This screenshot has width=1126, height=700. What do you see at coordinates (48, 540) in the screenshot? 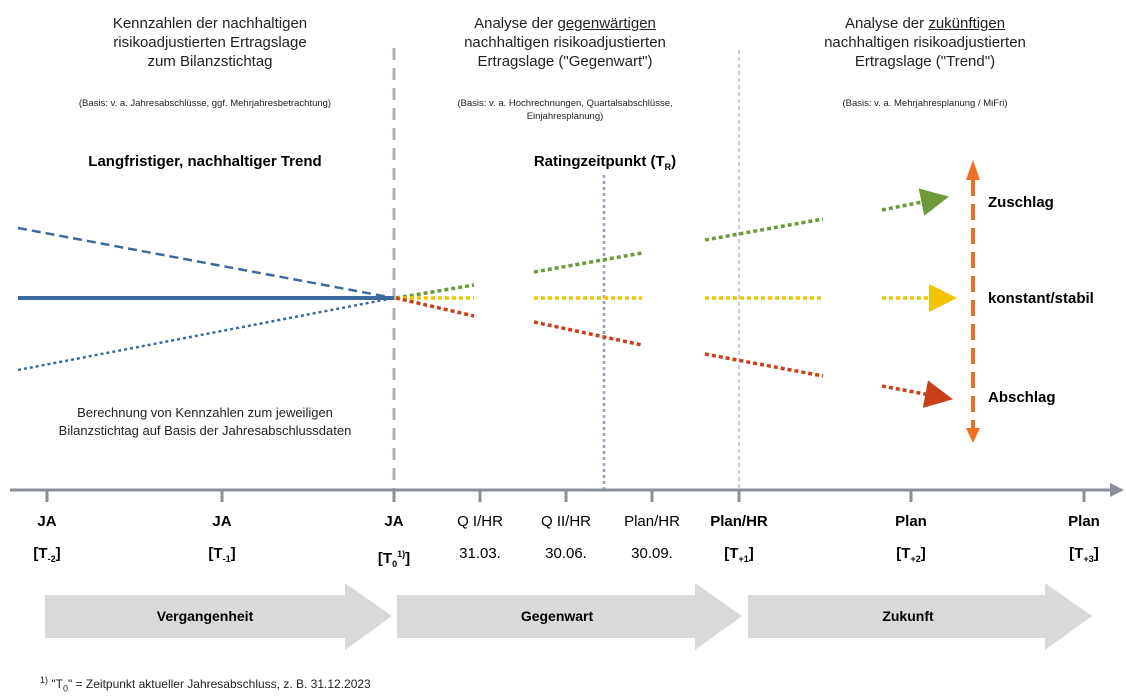
I see `tick-label-1: JA [T-2]` at bounding box center [48, 540].